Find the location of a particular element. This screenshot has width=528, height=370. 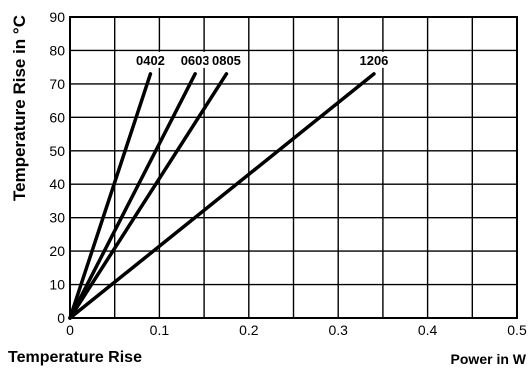

y-tick-labels: 0 10 20 30 40 50 60 70 80 90 is located at coordinates (57, 167).